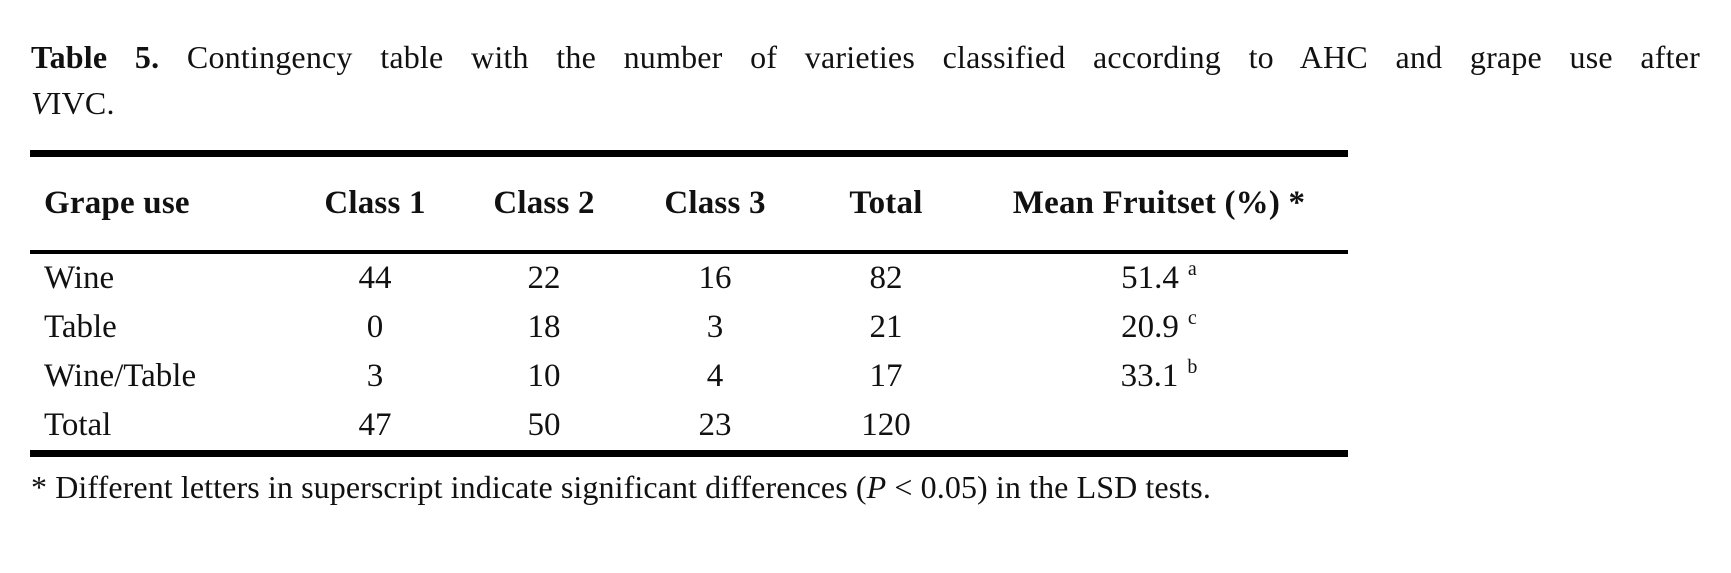 This screenshot has height=573, width=1731. What do you see at coordinates (375, 327) in the screenshot?
I see `cell-class1: 0` at bounding box center [375, 327].